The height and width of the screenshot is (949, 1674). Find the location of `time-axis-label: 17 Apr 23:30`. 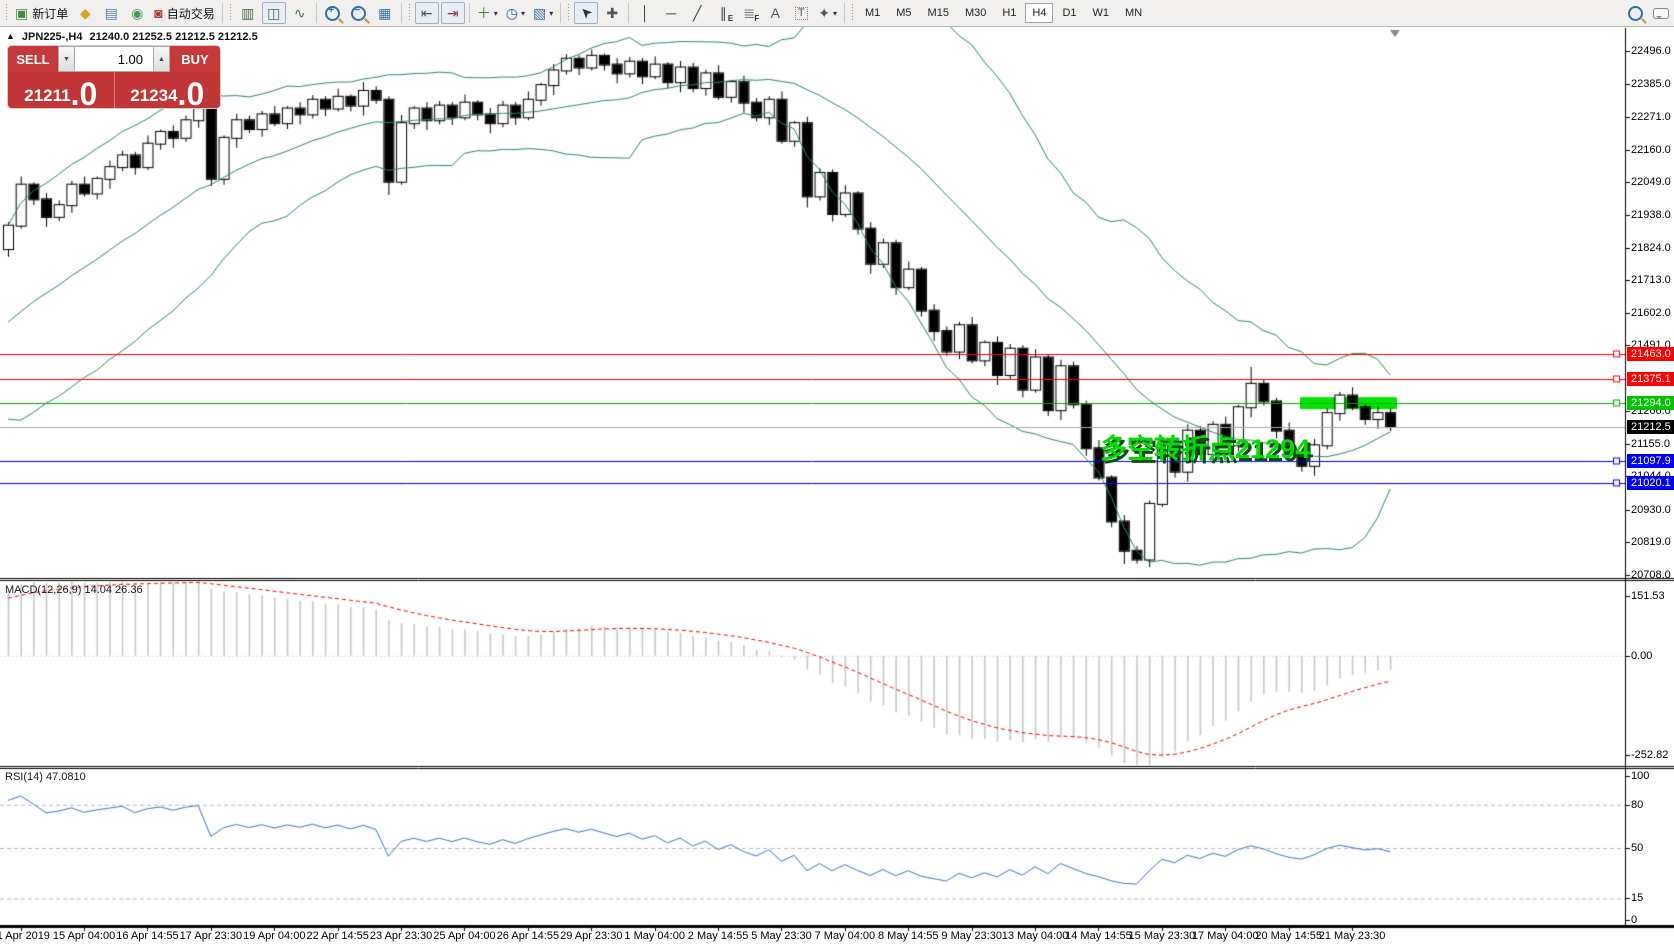

time-axis-label: 17 Apr 23:30 is located at coordinates (211, 936).